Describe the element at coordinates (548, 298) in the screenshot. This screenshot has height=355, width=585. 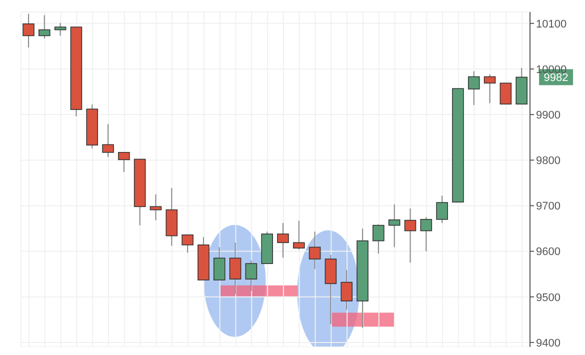
I see `y-tick-label: 9500` at that location.